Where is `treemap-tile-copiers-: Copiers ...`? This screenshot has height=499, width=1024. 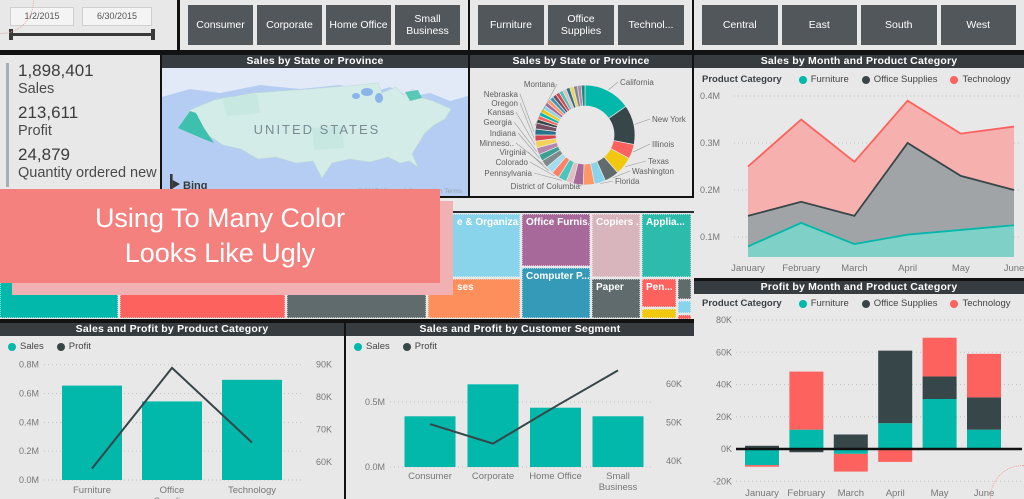 treemap-tile-copiers-: Copiers ... is located at coordinates (616, 245).